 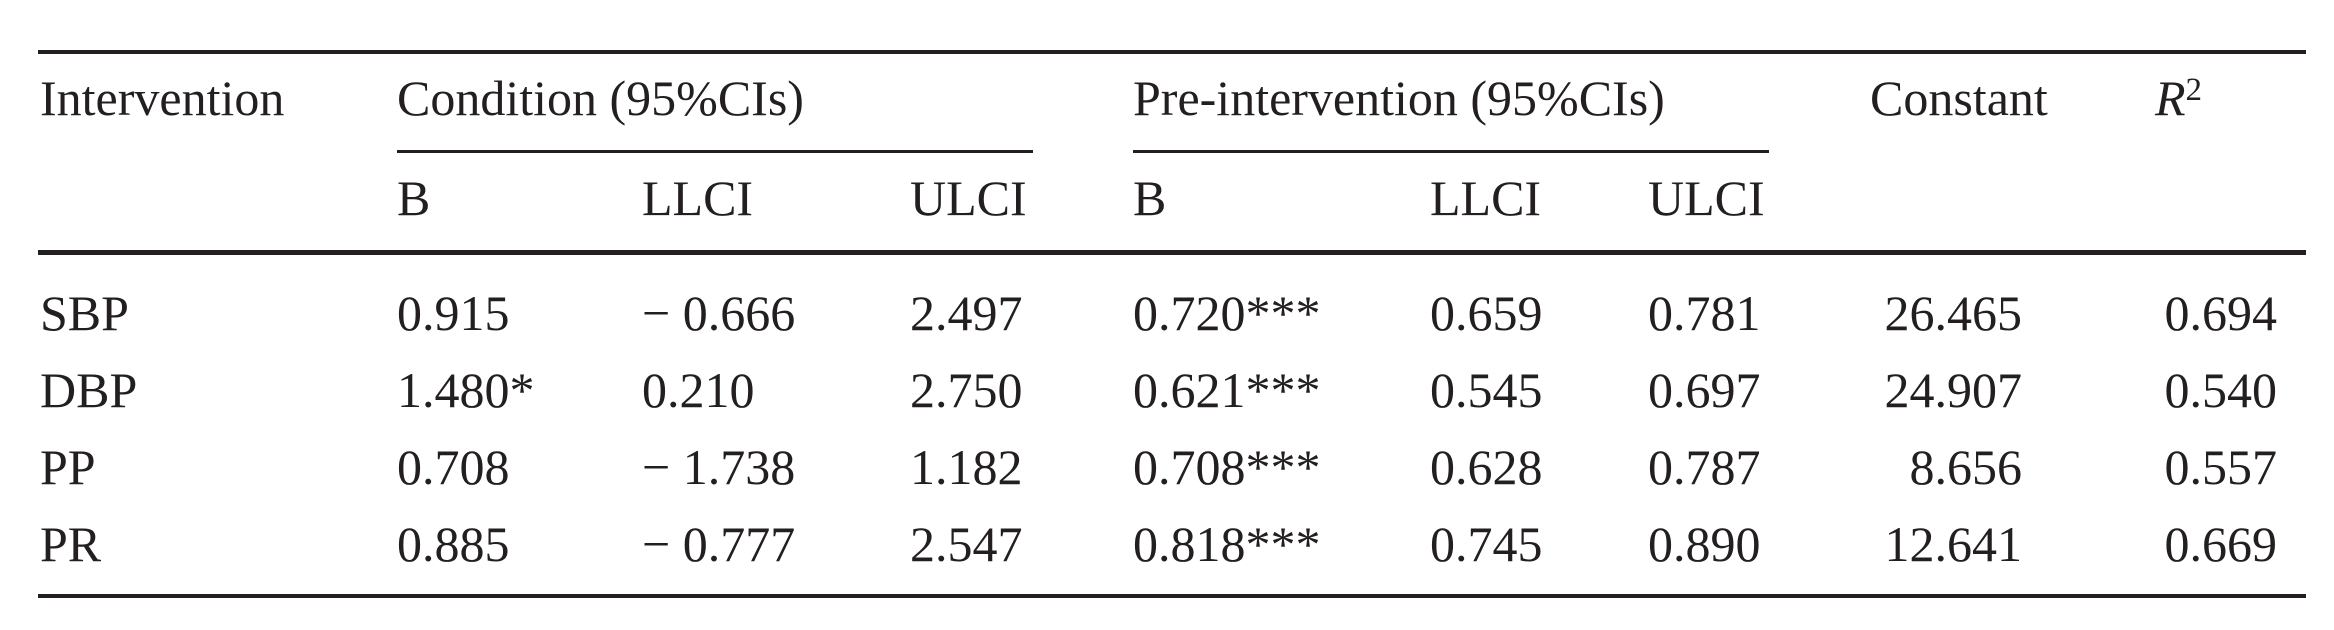 I want to click on header-pre-b: B, so click(x=1150, y=198).